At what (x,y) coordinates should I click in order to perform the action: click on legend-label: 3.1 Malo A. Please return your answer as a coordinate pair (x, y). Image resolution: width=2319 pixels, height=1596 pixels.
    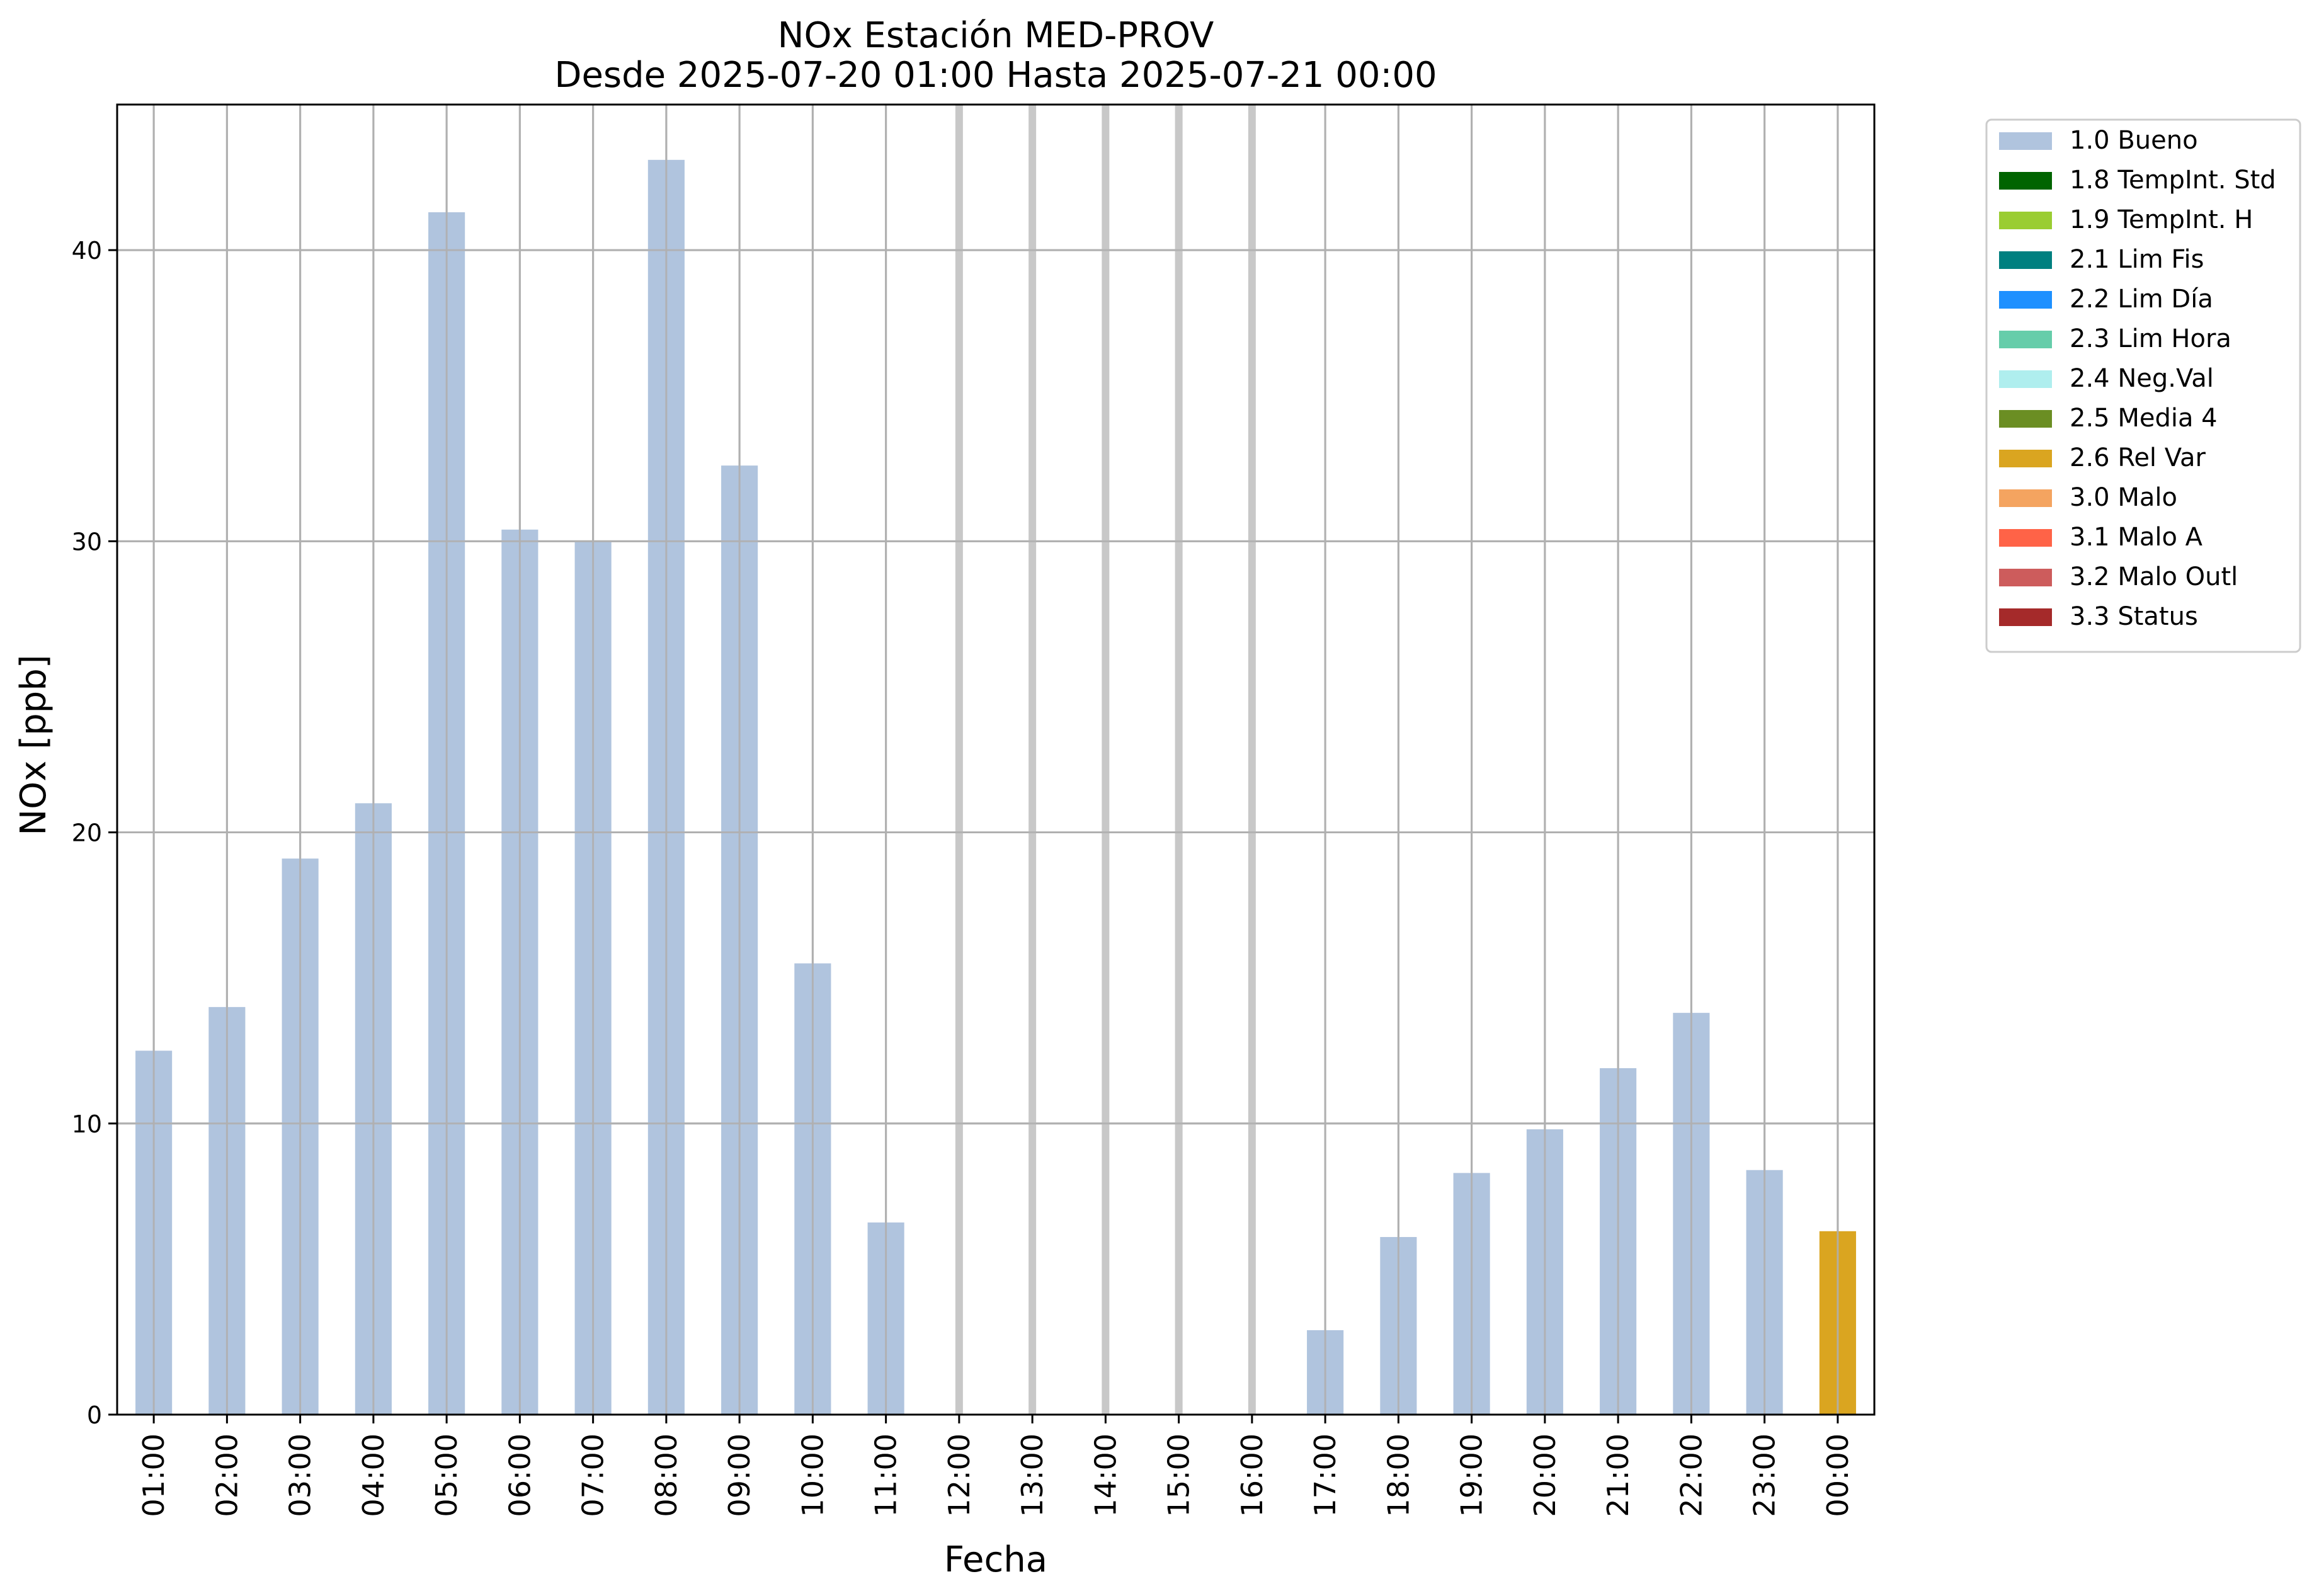
    Looking at the image, I should click on (2136, 537).